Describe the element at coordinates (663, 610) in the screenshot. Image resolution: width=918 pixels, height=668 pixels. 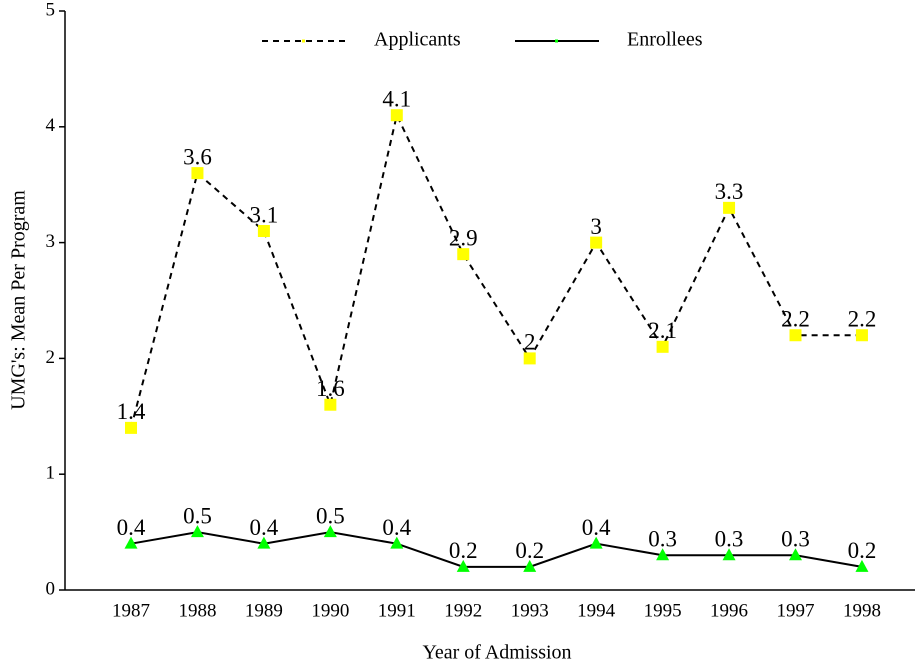
I see `x-tick-label: 1995` at that location.